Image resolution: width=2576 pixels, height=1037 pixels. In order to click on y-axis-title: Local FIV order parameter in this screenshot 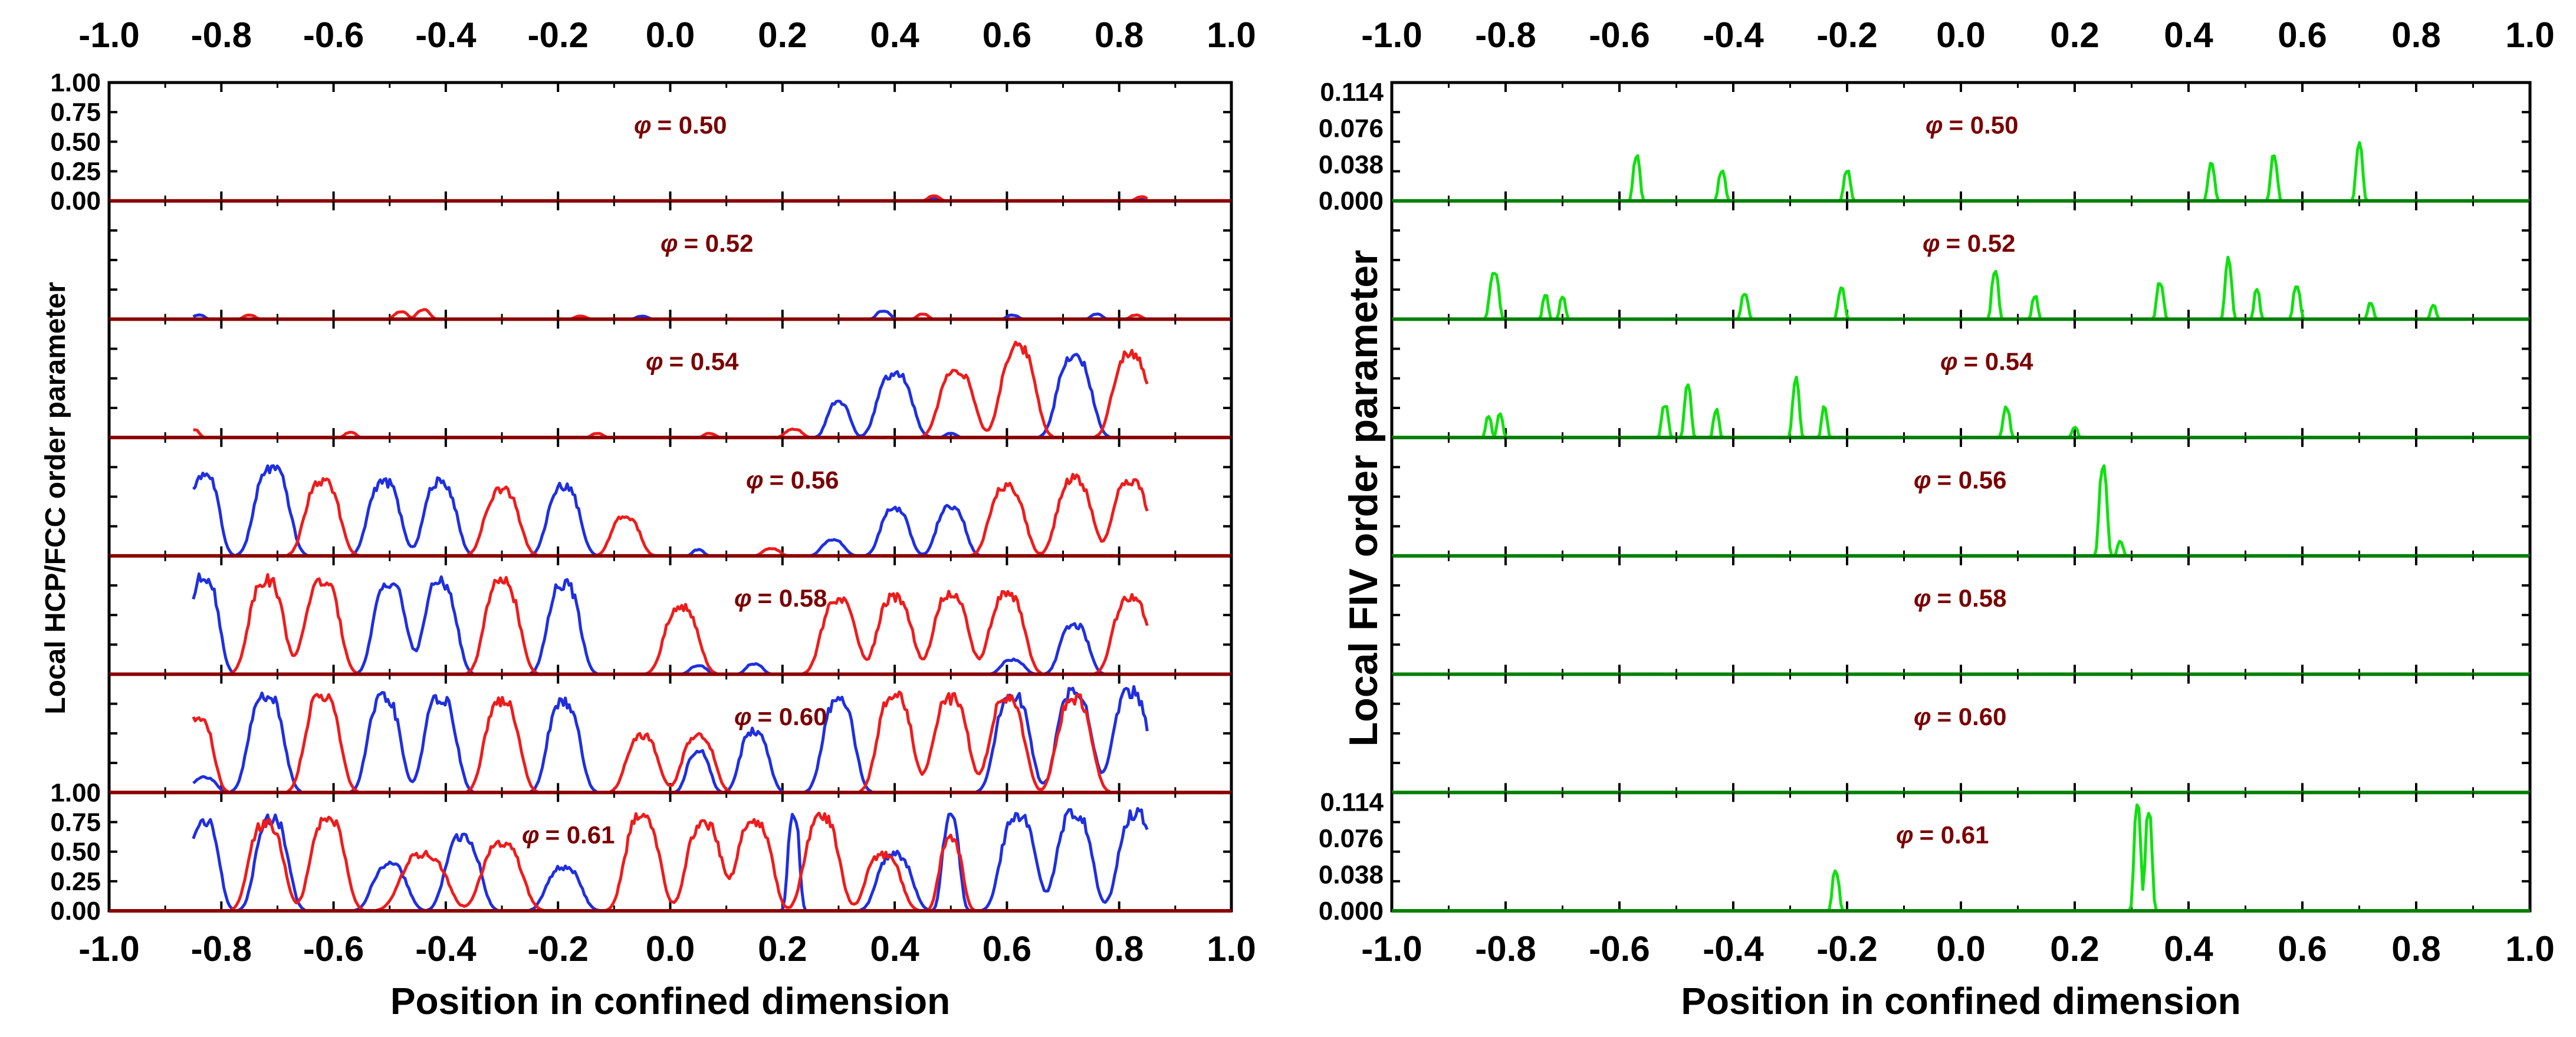, I will do `click(1364, 498)`.